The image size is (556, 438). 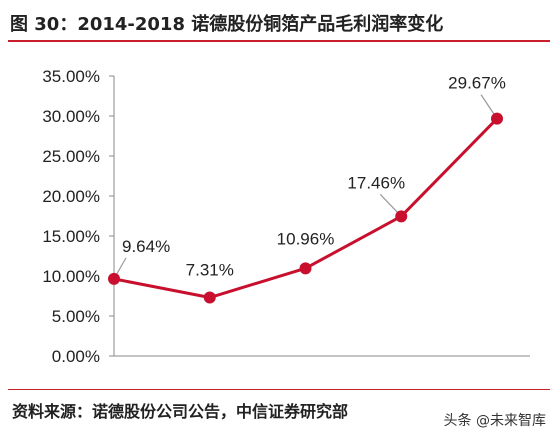 I want to click on y-tick-label: 30.00%, so click(x=71, y=116).